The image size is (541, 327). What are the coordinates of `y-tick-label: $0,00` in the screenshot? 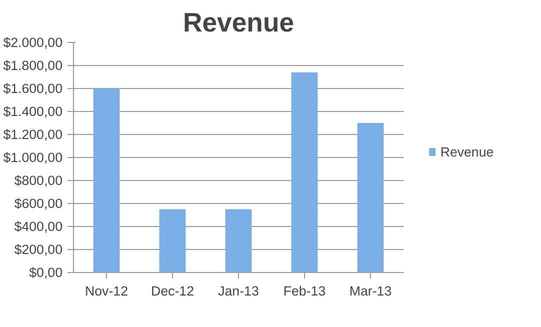 It's located at (46, 272).